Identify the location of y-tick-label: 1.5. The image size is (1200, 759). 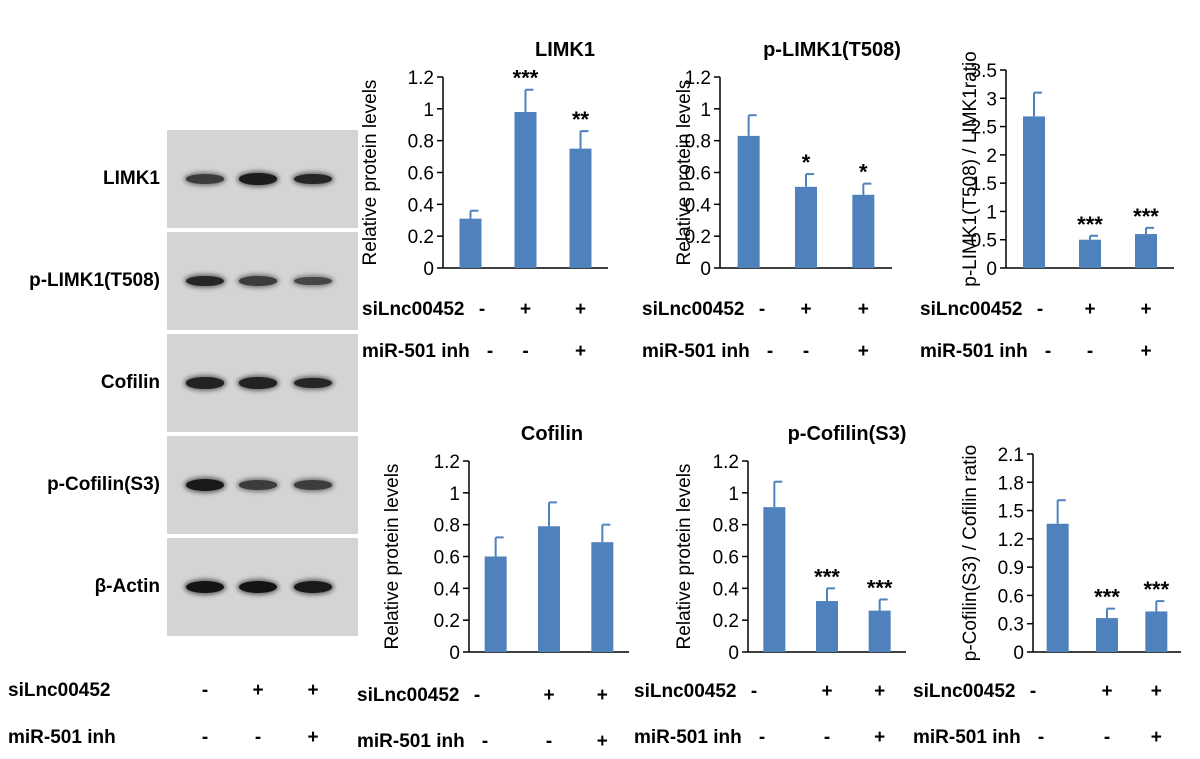
(984, 184).